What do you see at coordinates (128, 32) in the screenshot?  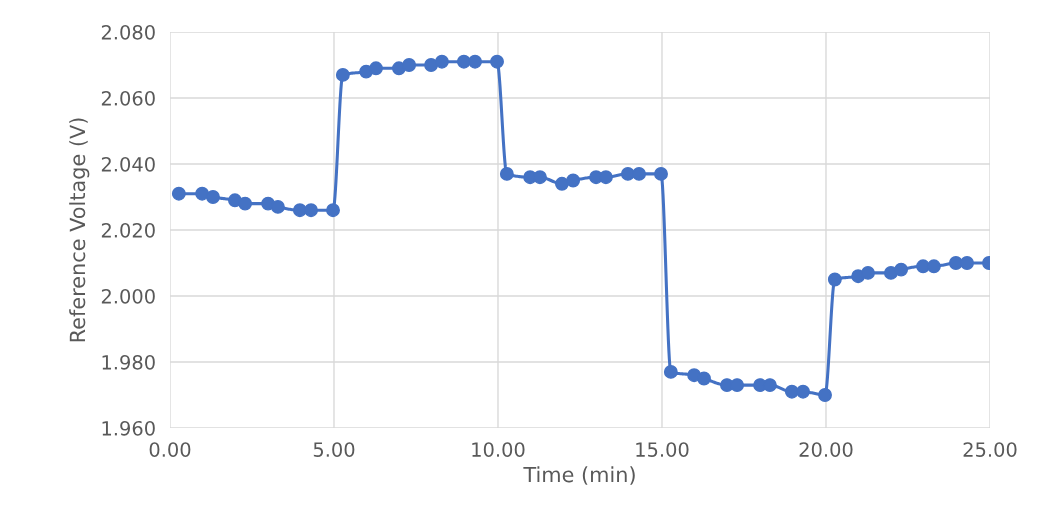 I see `y-tick-label: 2.080` at bounding box center [128, 32].